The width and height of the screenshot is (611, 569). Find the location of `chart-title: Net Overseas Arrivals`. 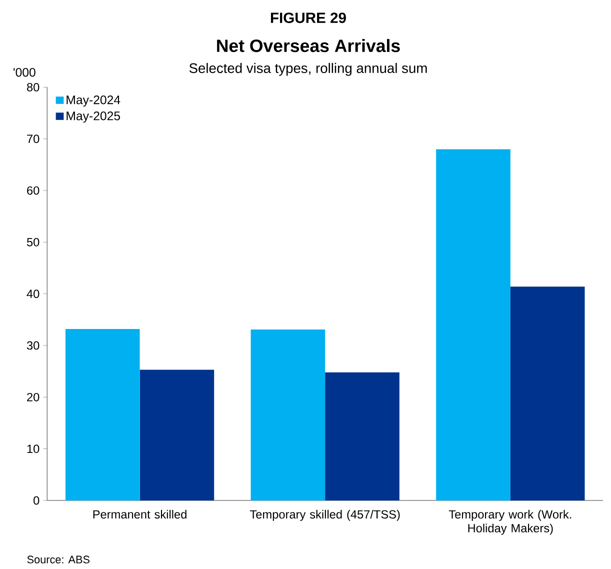

chart-title: Net Overseas Arrivals is located at coordinates (308, 45).